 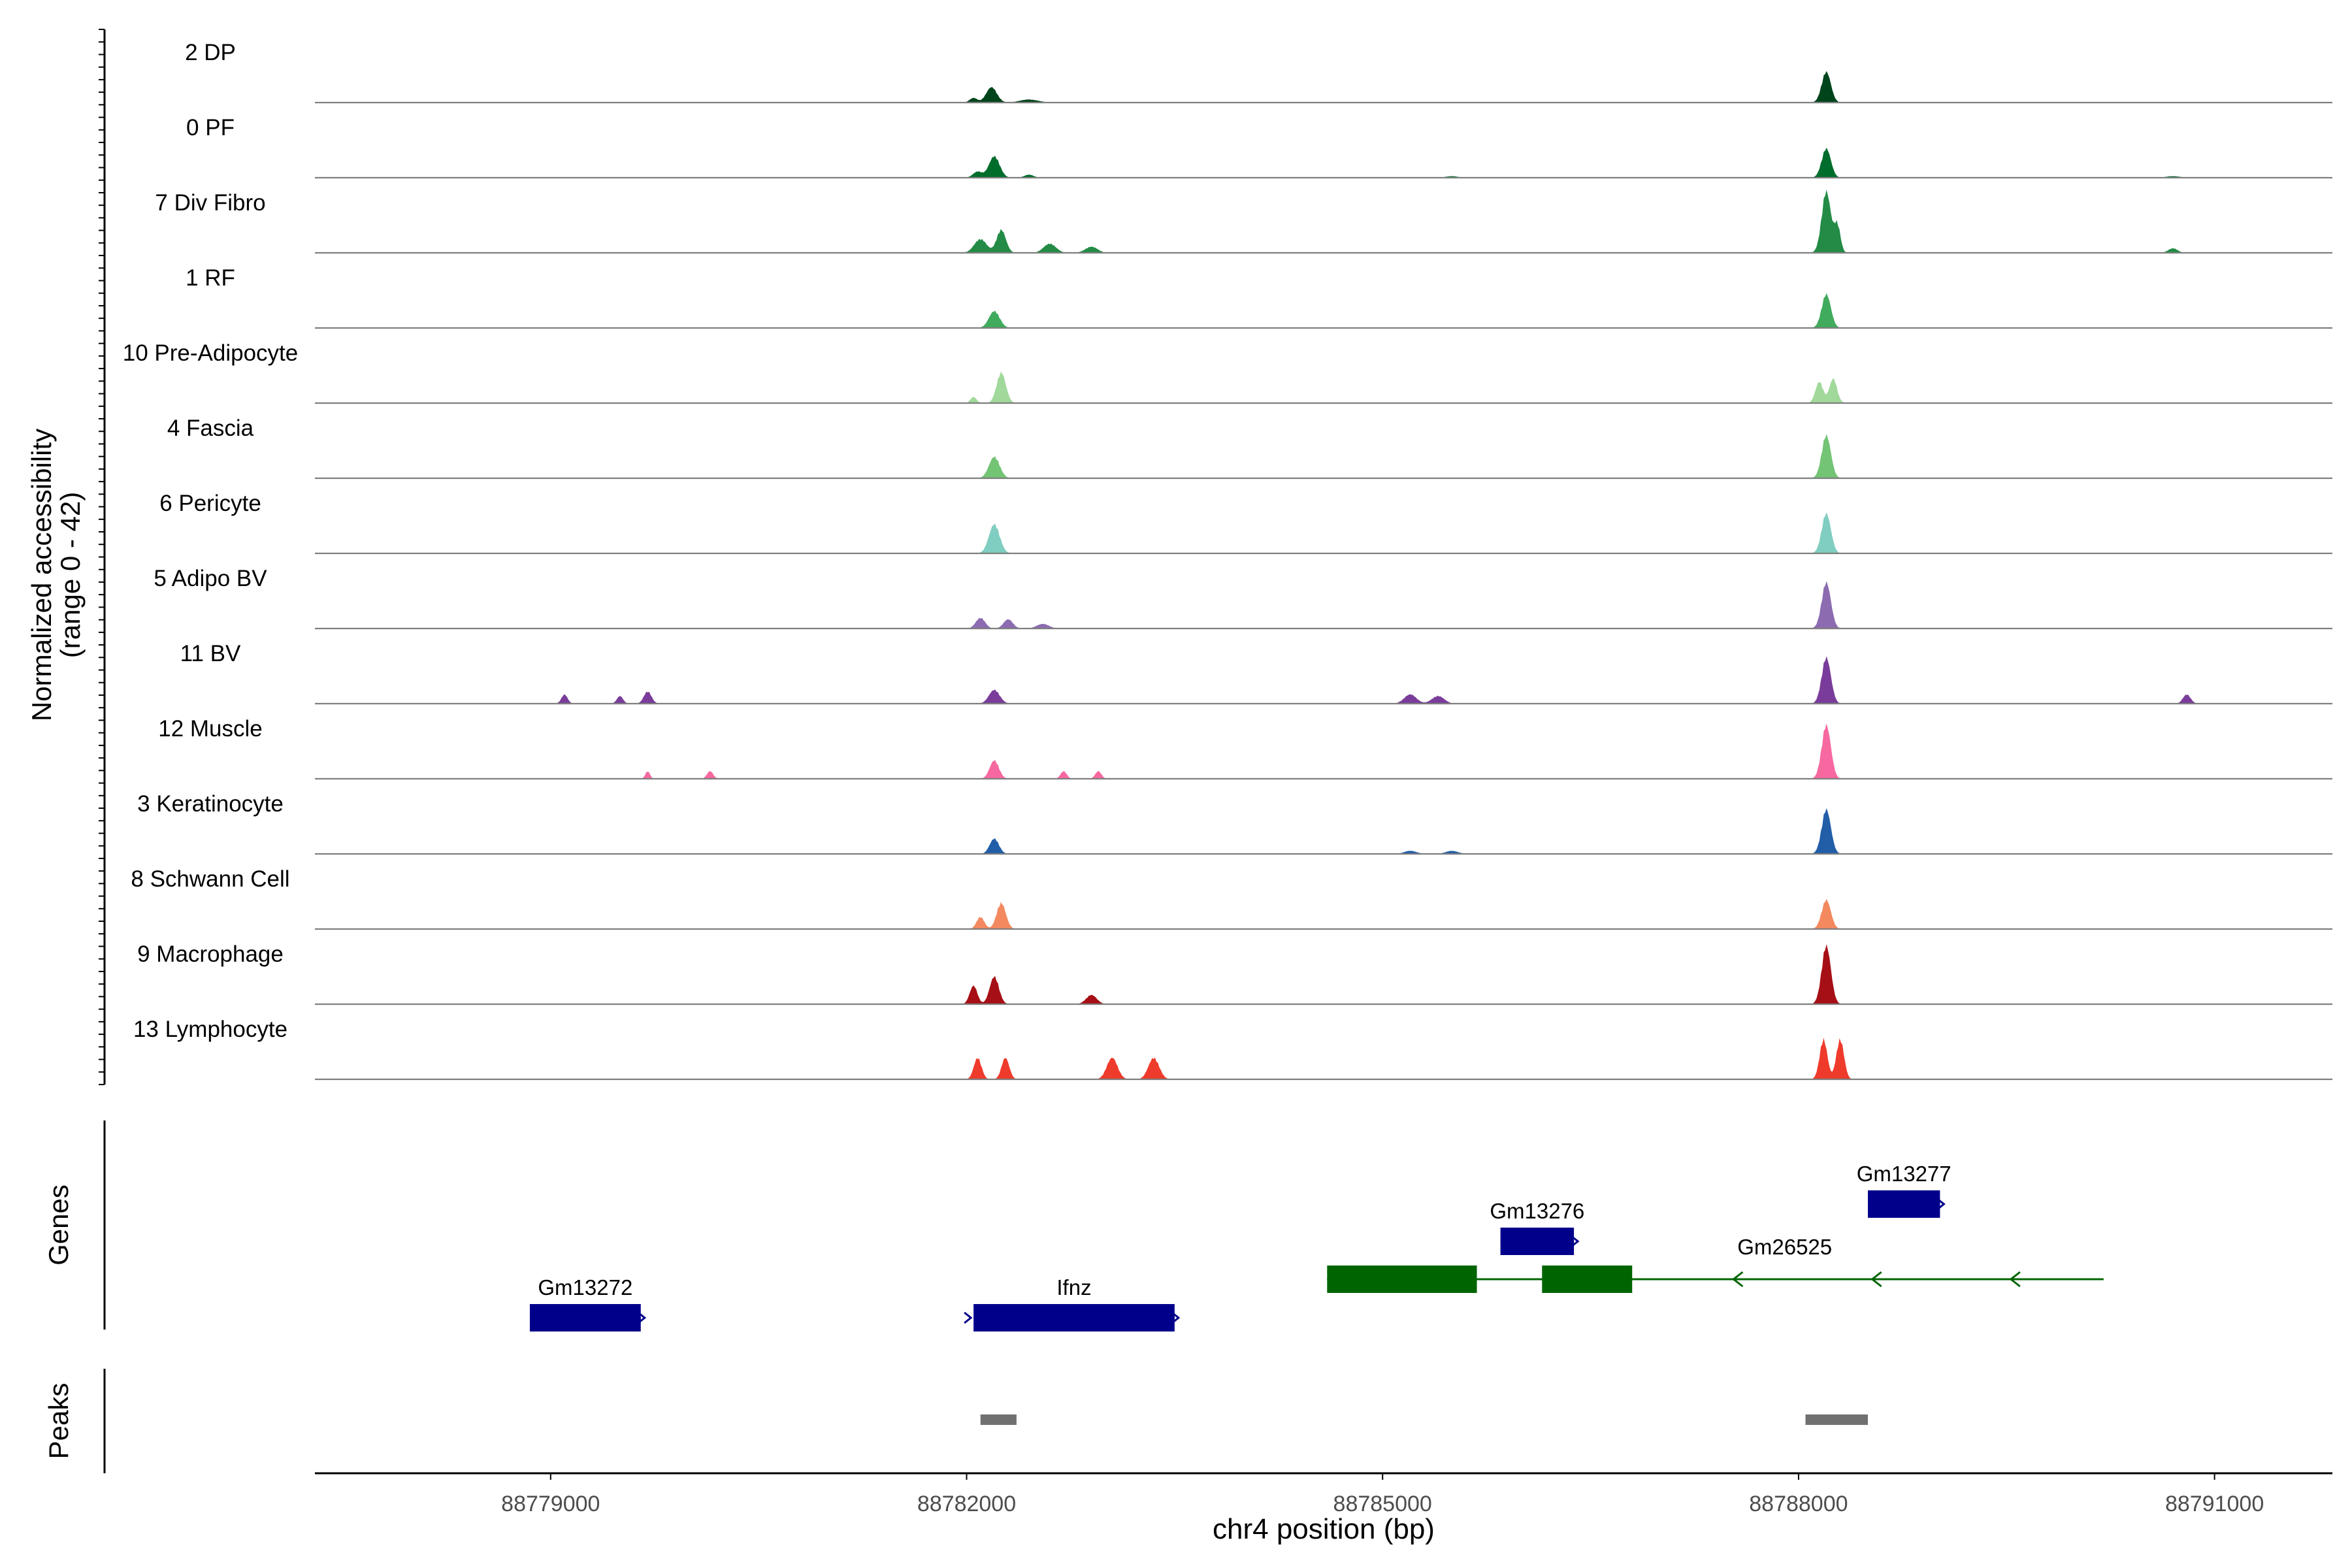 What do you see at coordinates (1798, 1504) in the screenshot?
I see `x-tick-label: 88788000` at bounding box center [1798, 1504].